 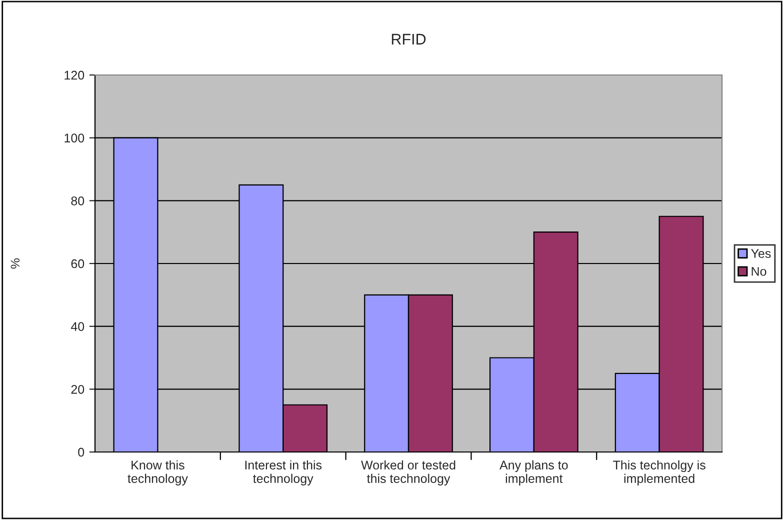 What do you see at coordinates (74, 138) in the screenshot?
I see `y-tick-label: 100` at bounding box center [74, 138].